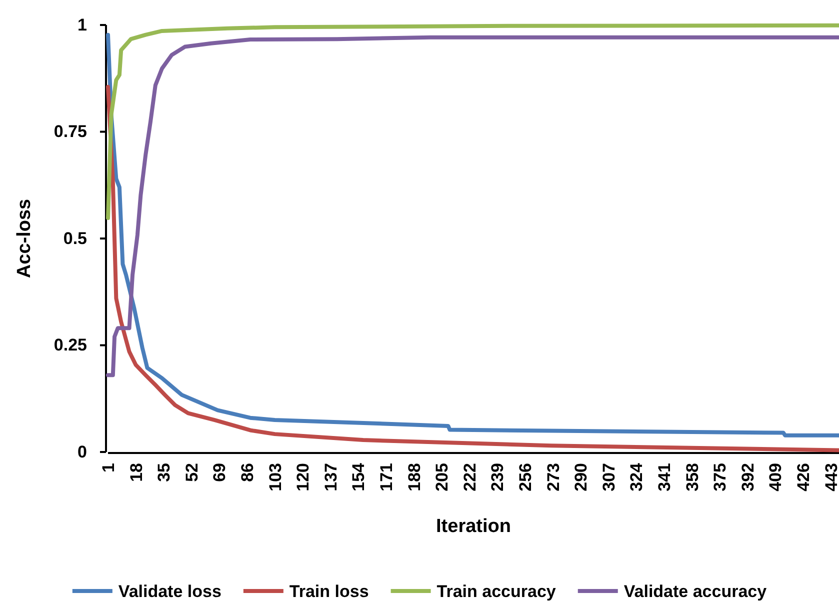 The width and height of the screenshot is (839, 601). What do you see at coordinates (636, 477) in the screenshot?
I see `x-tick-label: 324` at bounding box center [636, 477].